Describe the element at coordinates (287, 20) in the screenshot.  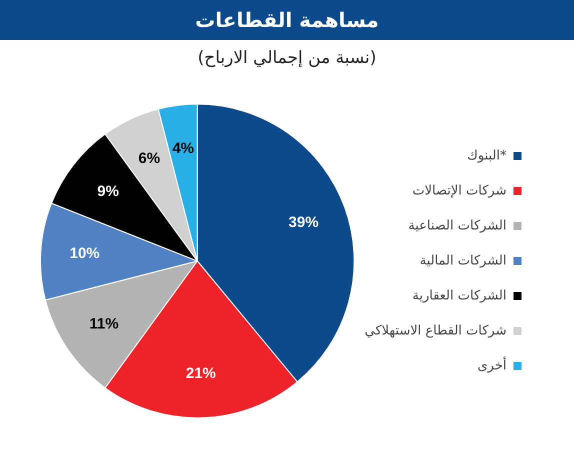
I see `chart-title: مساهمة القطاعات` at that location.